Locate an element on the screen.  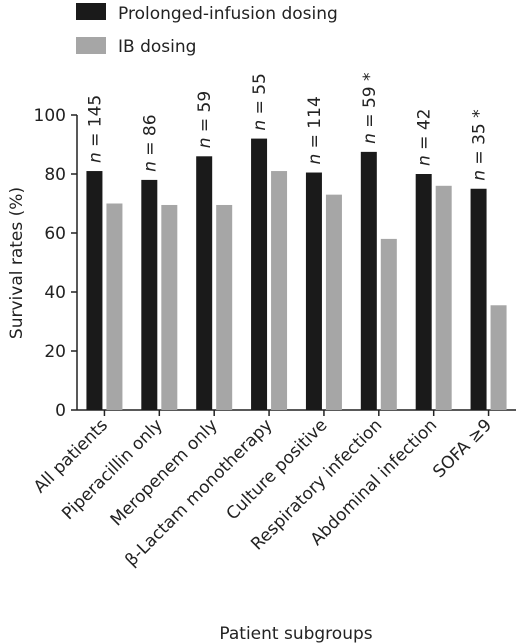
sample-size-label: n = 86 is located at coordinates (150, 142).